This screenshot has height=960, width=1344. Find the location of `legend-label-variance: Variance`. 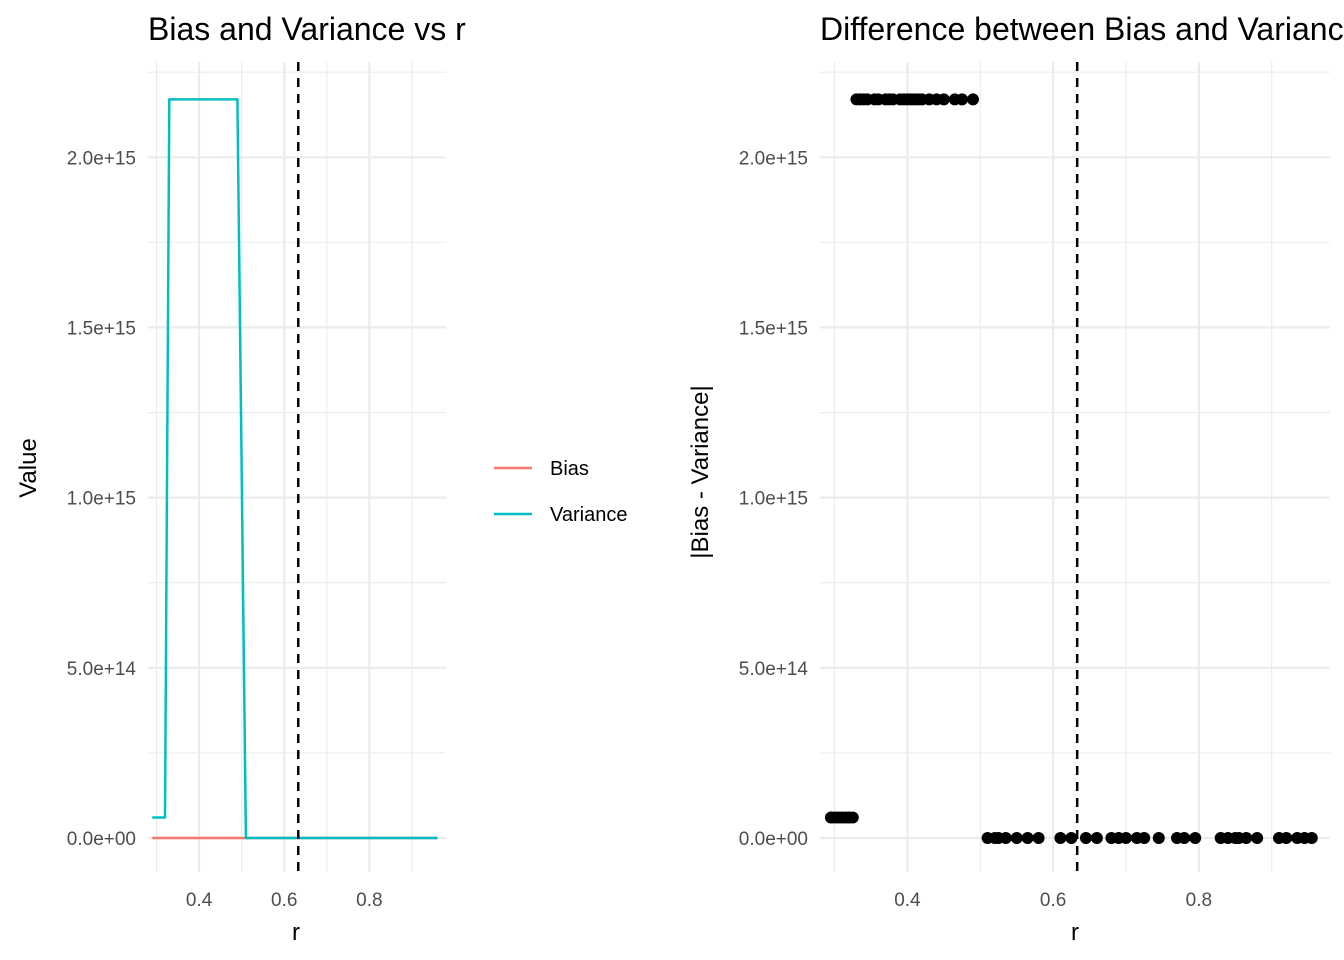

legend-label-variance: Variance is located at coordinates (588, 515).